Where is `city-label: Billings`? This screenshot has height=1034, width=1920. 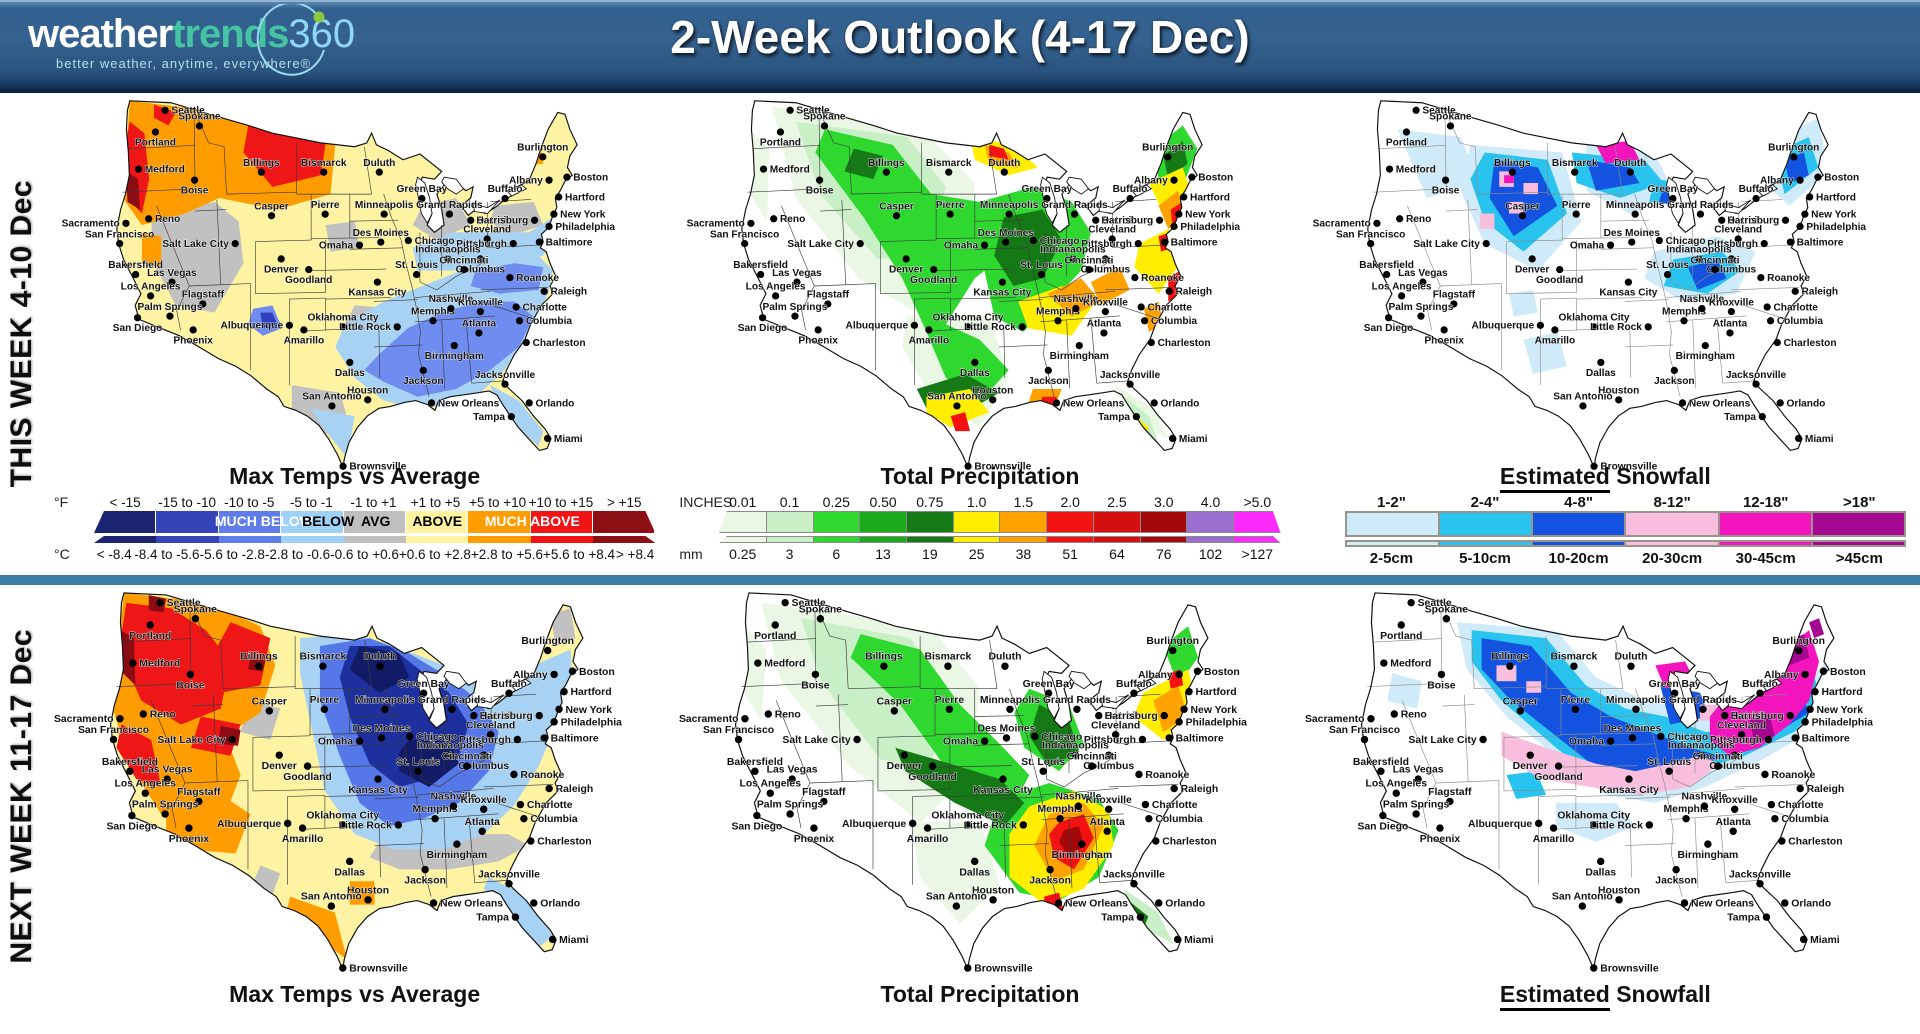
city-label: Billings is located at coordinates (886, 163).